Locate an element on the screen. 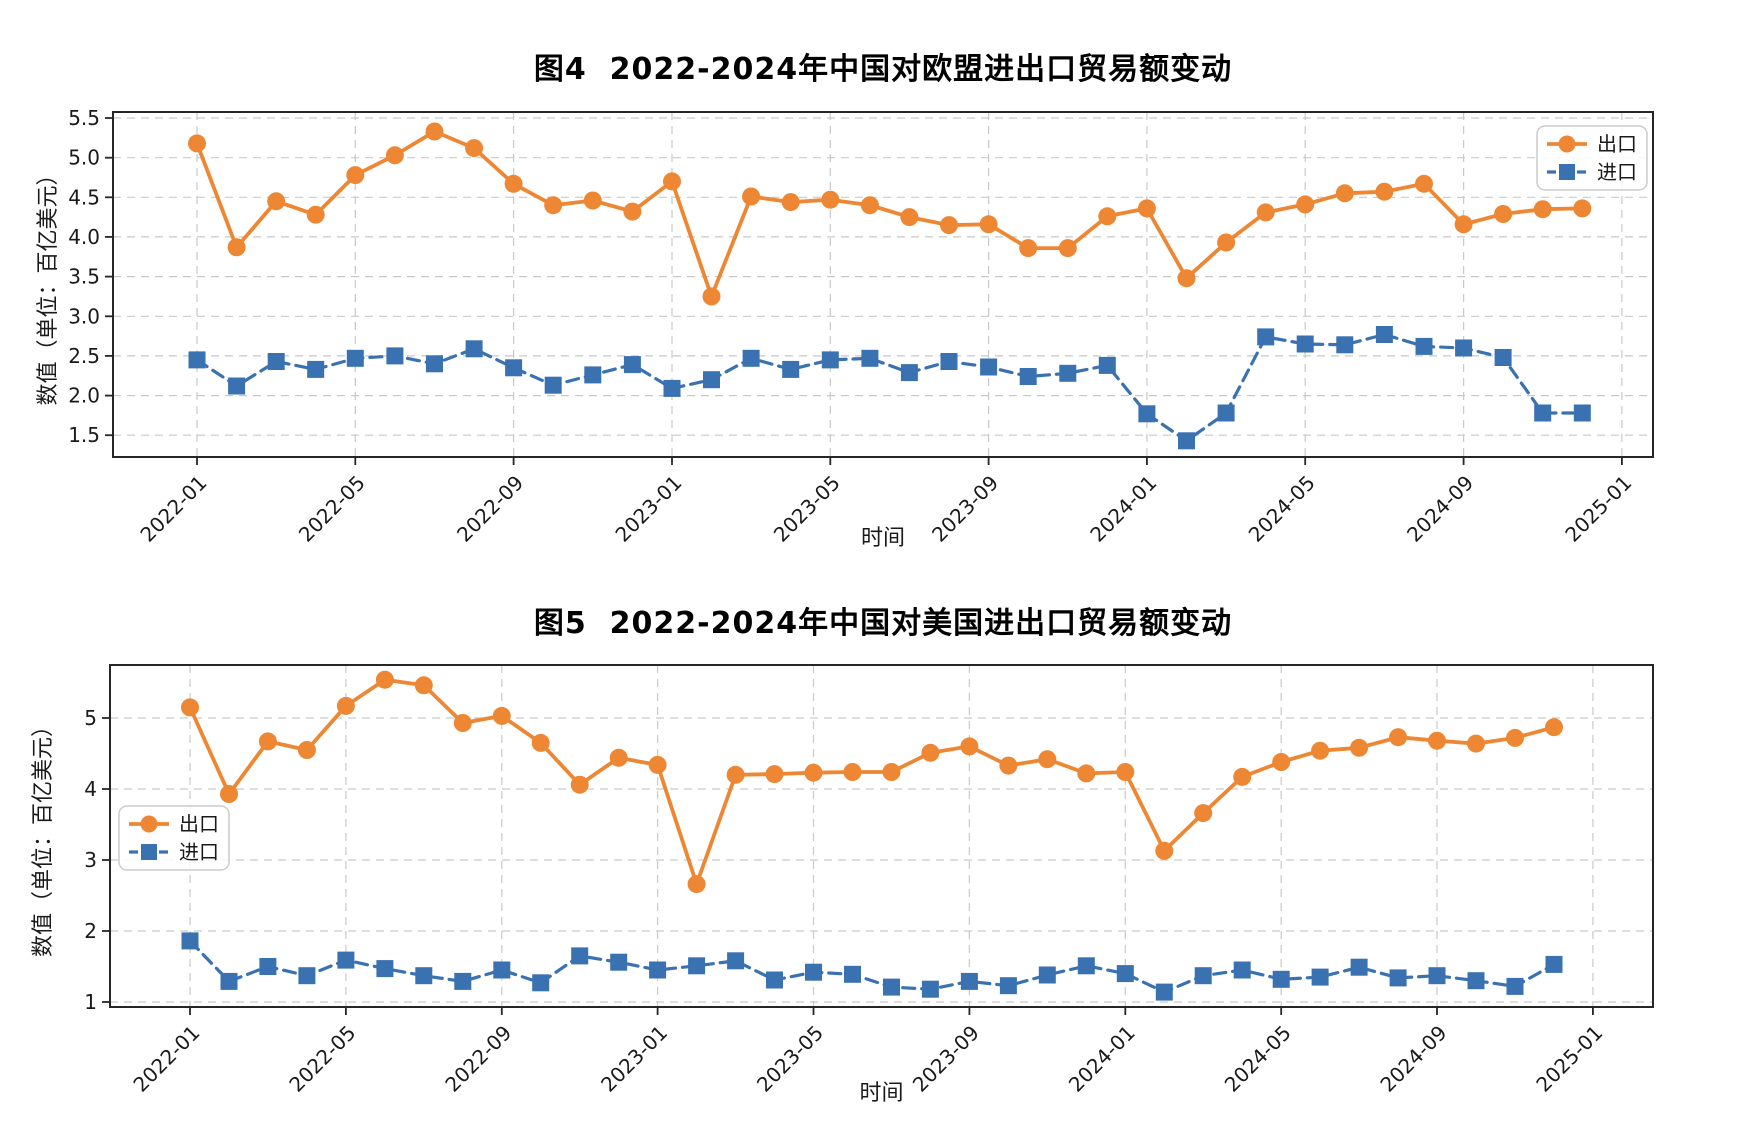 This screenshot has height=1141, width=1747. x-tick-label: 2023-01 is located at coordinates (648, 509).